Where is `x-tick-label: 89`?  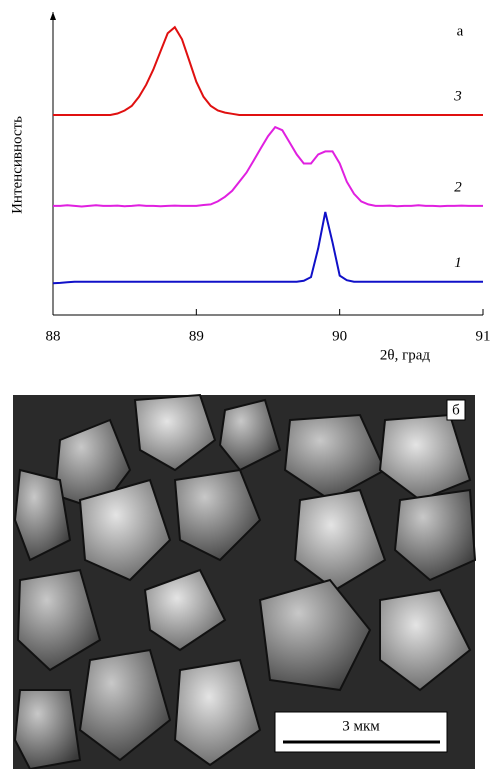
x-tick-label: 89 is located at coordinates (196, 336).